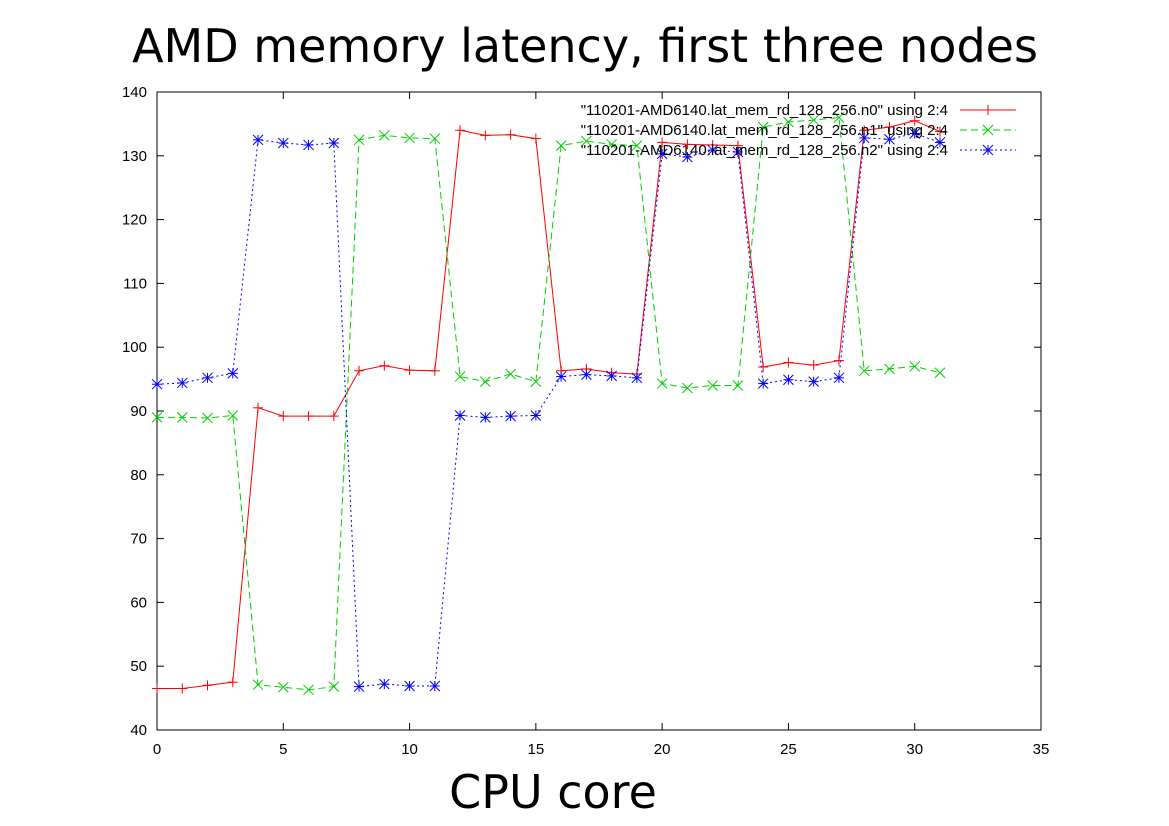  I want to click on x-tick-label: 30, so click(914, 749).